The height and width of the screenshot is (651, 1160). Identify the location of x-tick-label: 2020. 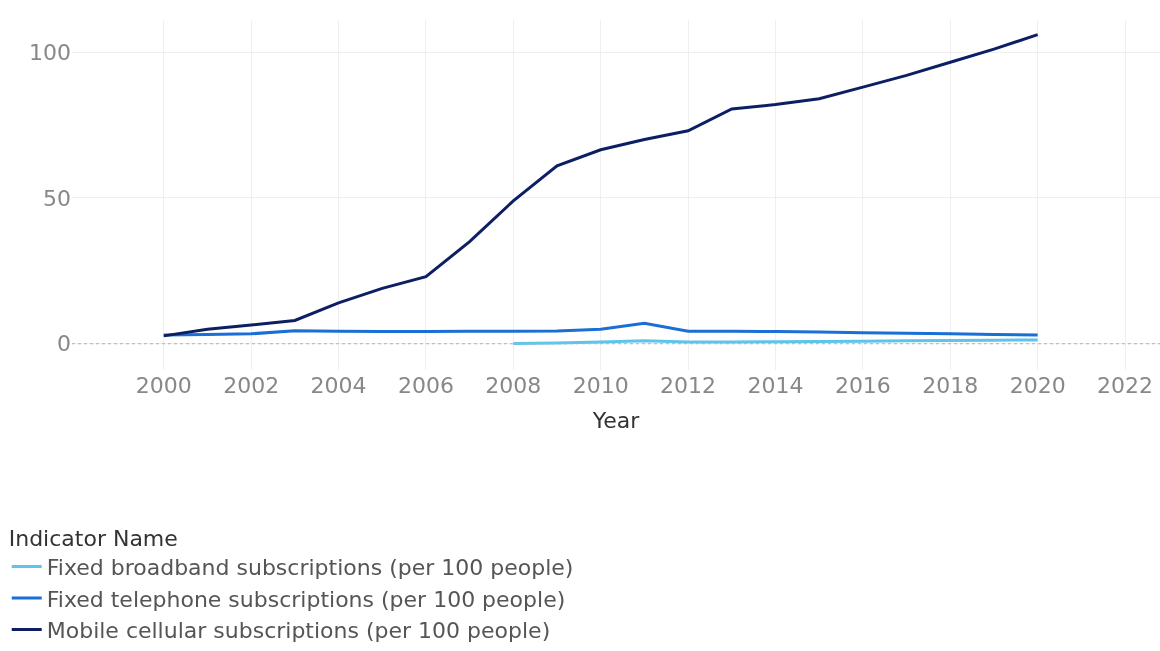
(1037, 385).